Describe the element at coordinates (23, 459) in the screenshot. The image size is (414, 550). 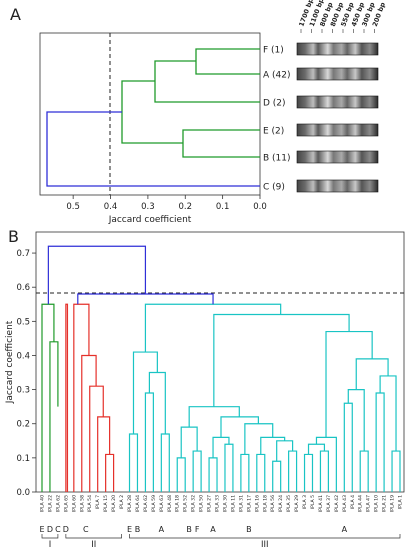
I see `y-tick-label-b: 0.1` at that location.